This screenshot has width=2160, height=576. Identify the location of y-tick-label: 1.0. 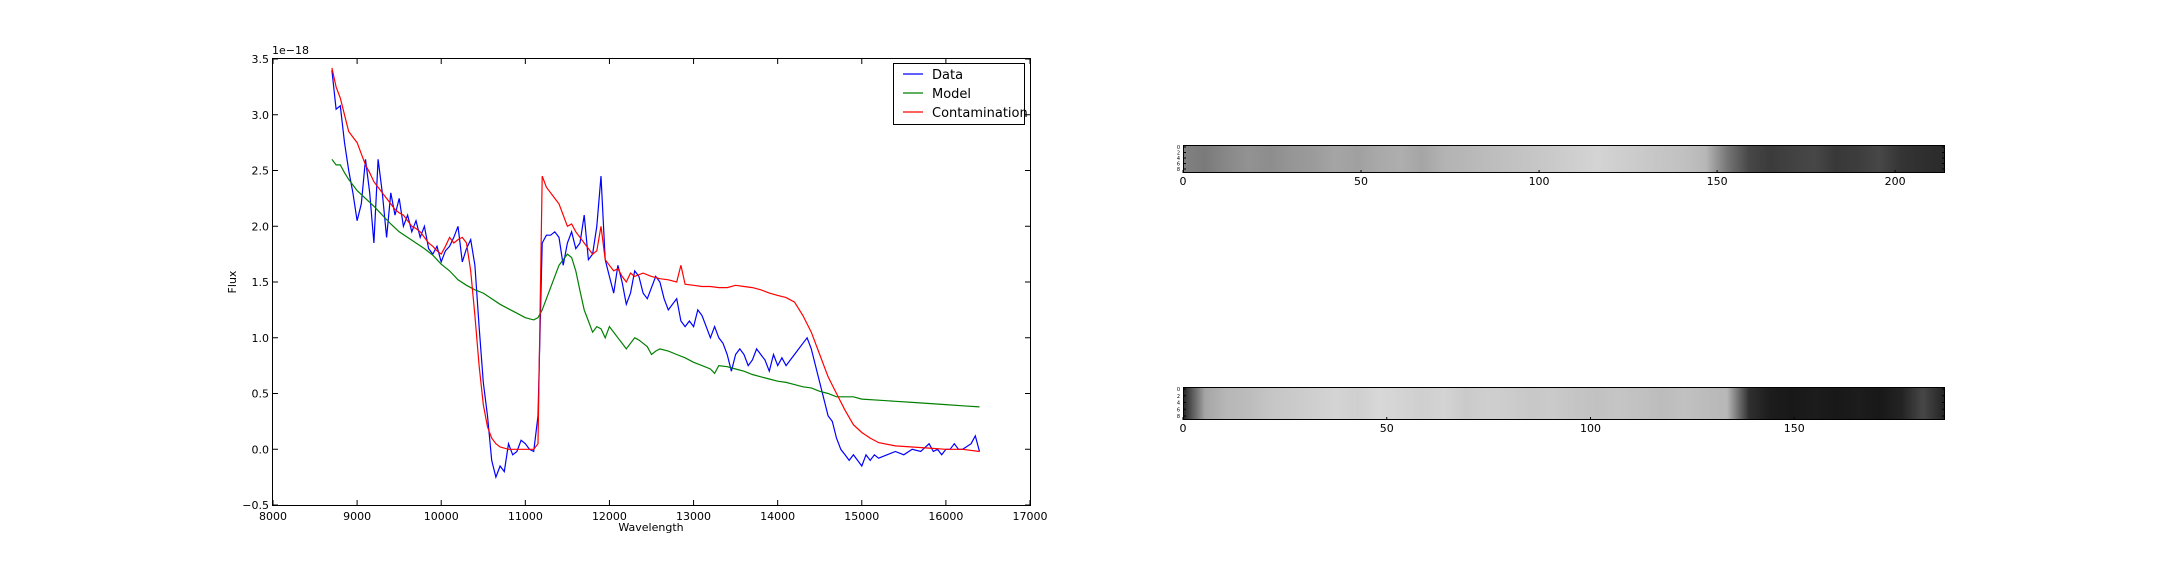
(261, 338).